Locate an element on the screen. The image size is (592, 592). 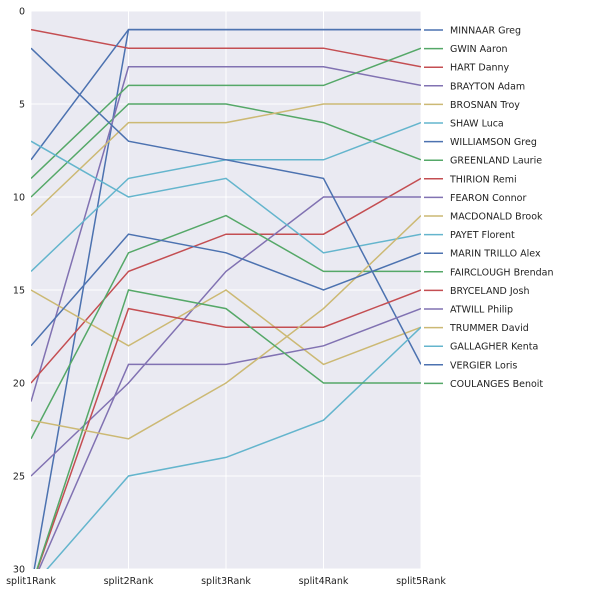
legend-label: GALLAGHER Kenta is located at coordinates (494, 347).